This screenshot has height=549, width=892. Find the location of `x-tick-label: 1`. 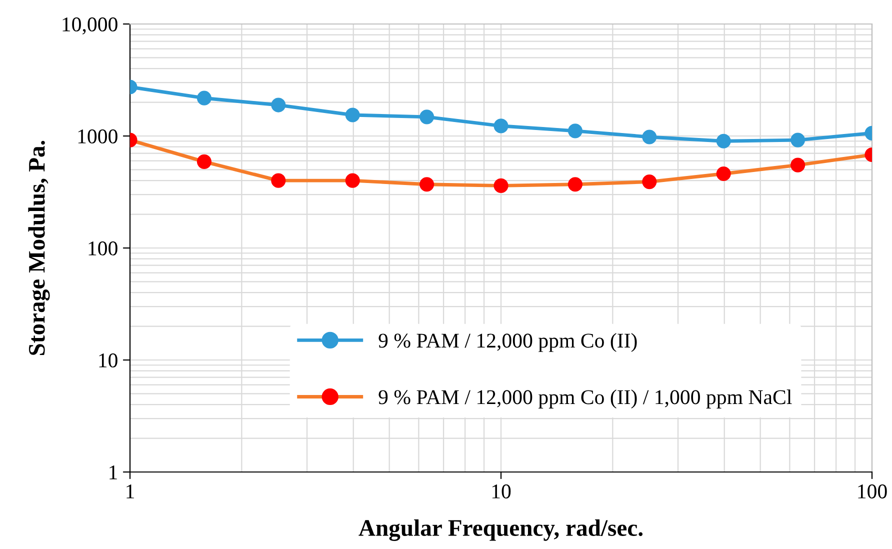

x-tick-label: 1 is located at coordinates (130, 491).